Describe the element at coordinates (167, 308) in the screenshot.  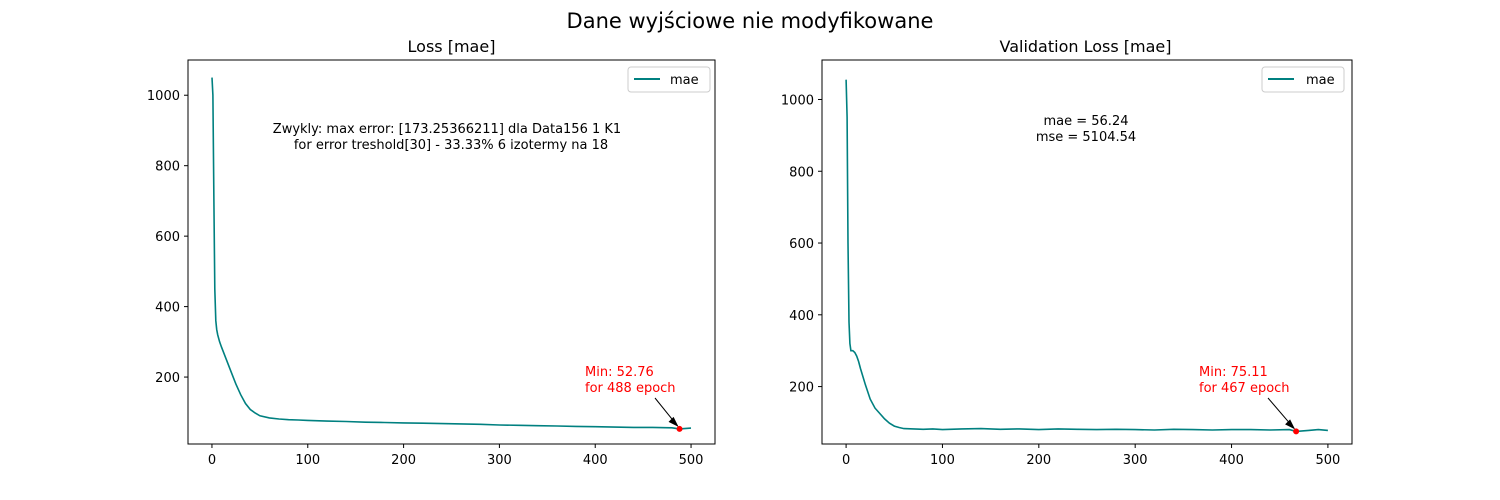
I see `loss-y-tick-label: 400` at that location.